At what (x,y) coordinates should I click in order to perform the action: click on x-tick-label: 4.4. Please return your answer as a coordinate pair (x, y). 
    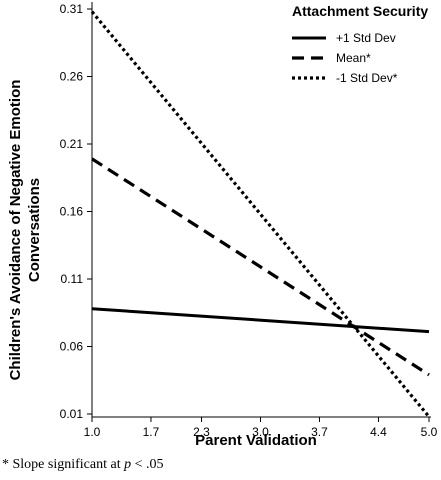
    Looking at the image, I should click on (378, 432).